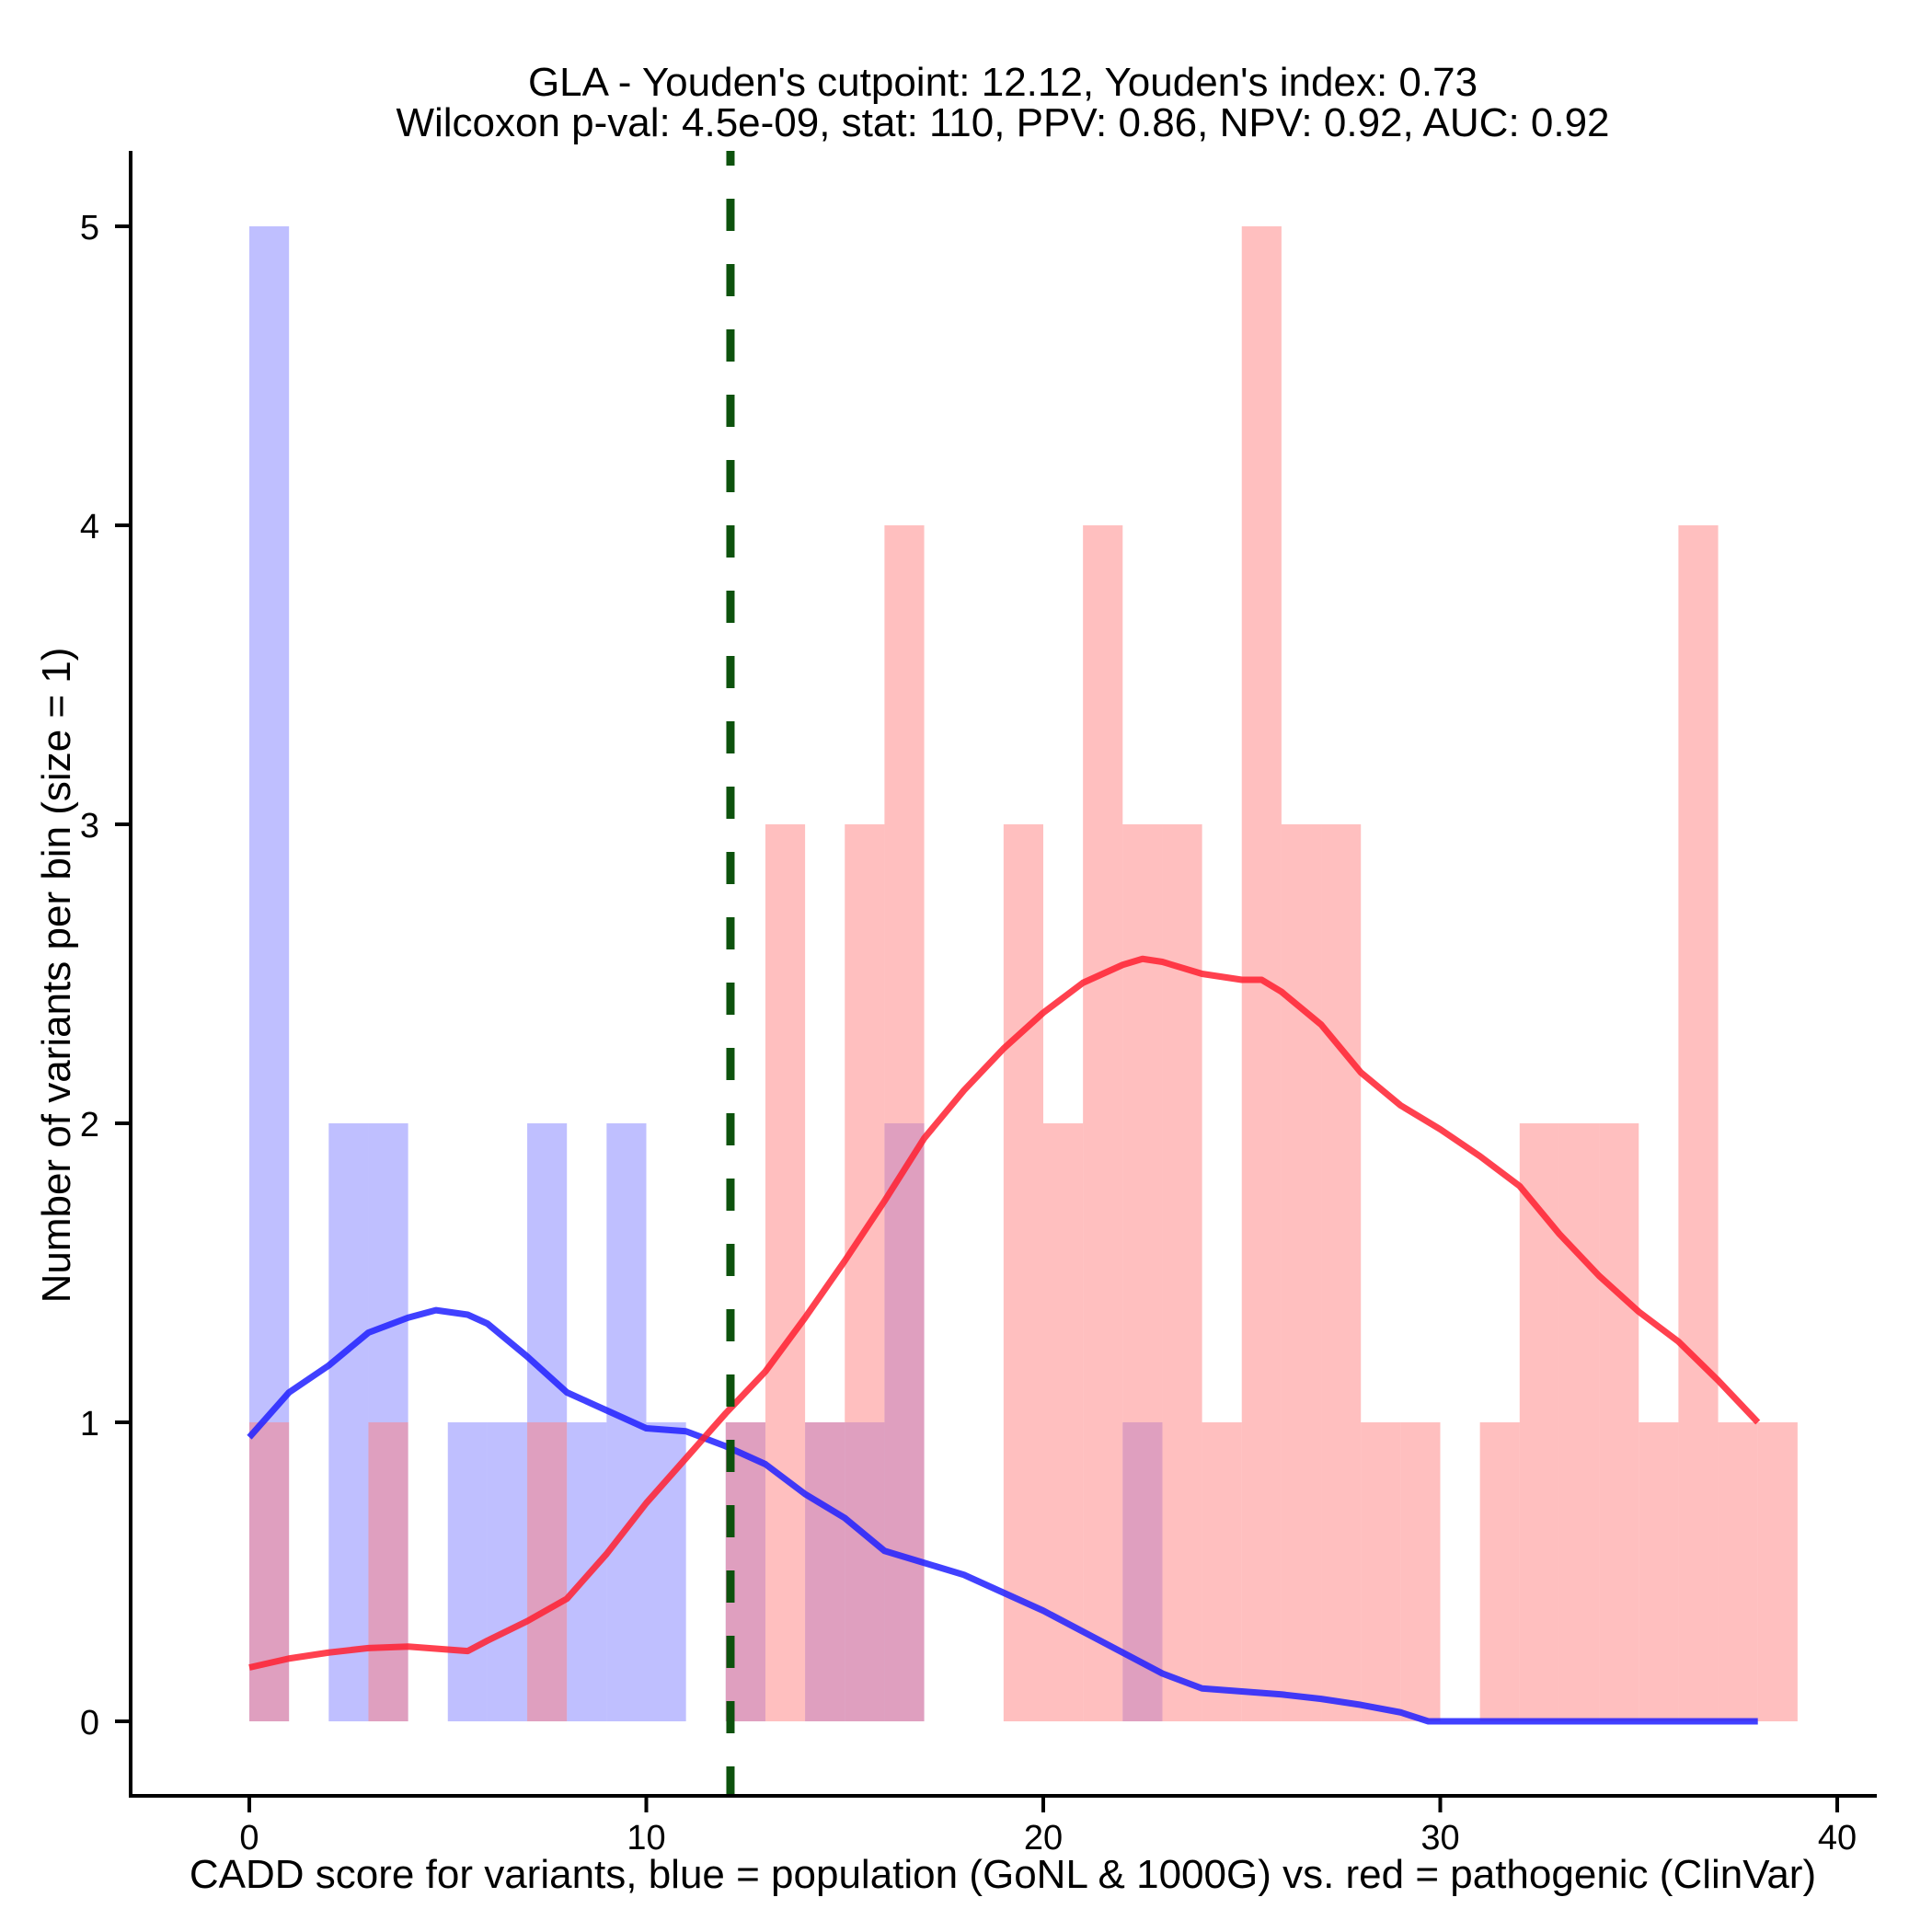 This screenshot has width=1932, height=1932. What do you see at coordinates (89, 1424) in the screenshot?
I see `y-tick-label: 1` at bounding box center [89, 1424].